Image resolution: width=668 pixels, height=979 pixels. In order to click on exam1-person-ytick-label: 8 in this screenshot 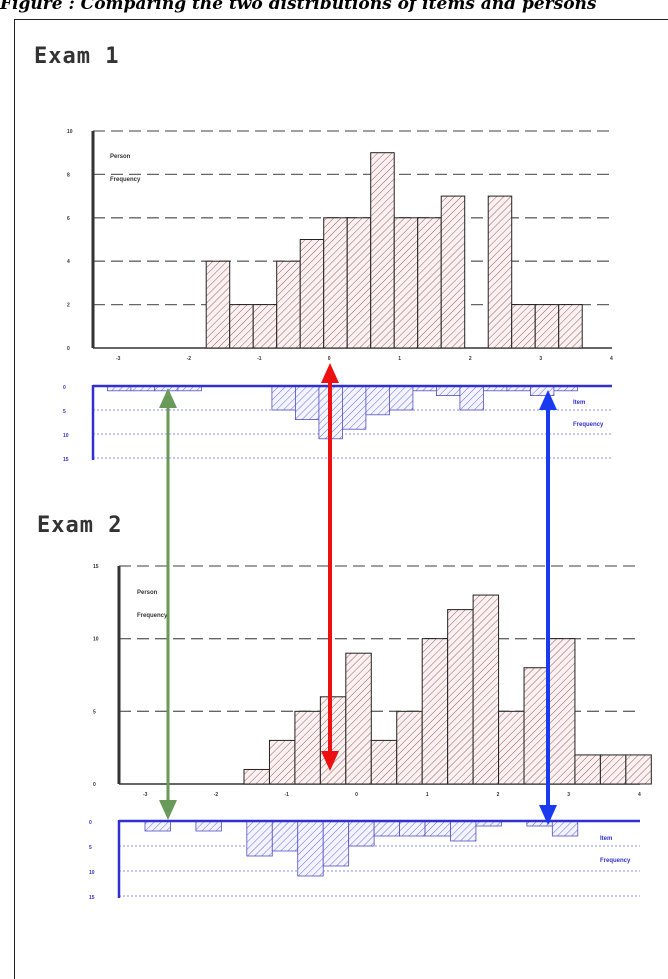, I will do `click(68, 175)`.